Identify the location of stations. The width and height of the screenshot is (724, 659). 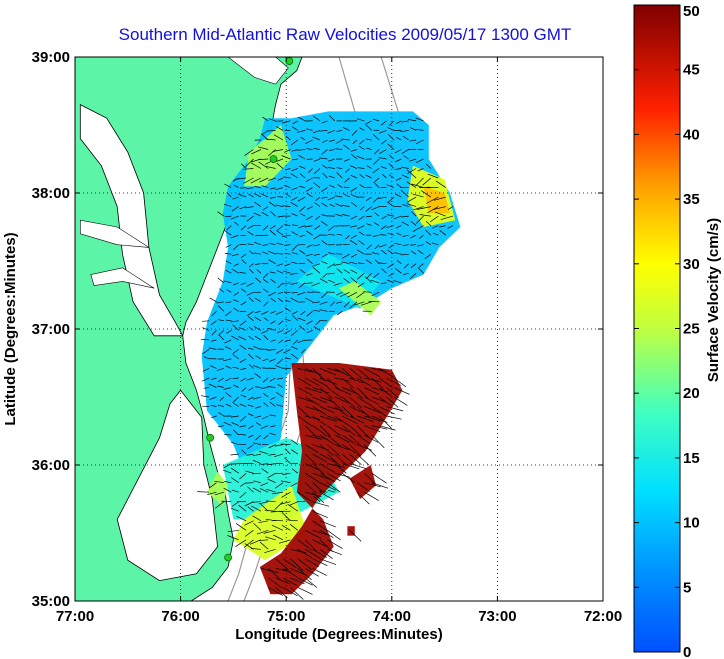
(250, 309).